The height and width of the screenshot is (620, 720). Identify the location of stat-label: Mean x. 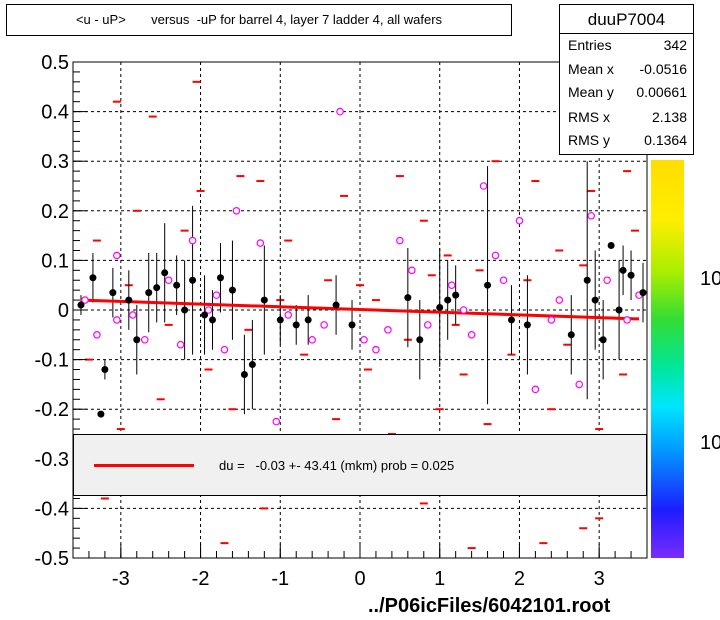
(591, 69).